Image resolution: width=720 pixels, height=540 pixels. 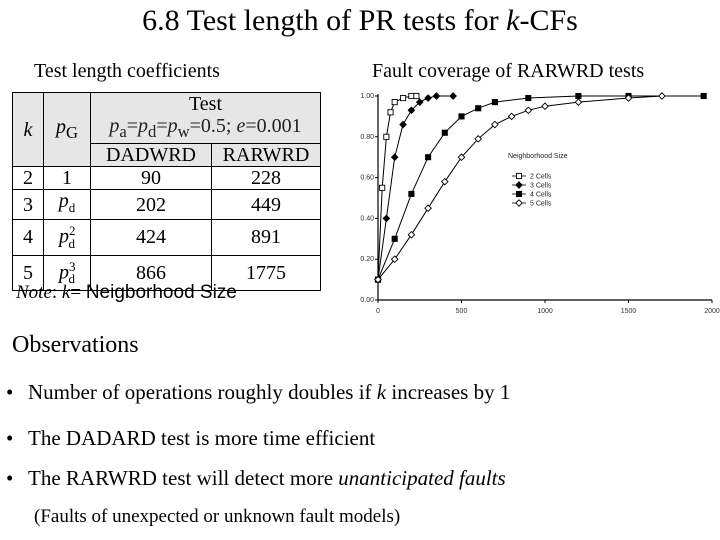 I want to click on table-row: 4 p2d 424 891, so click(x=166, y=237).